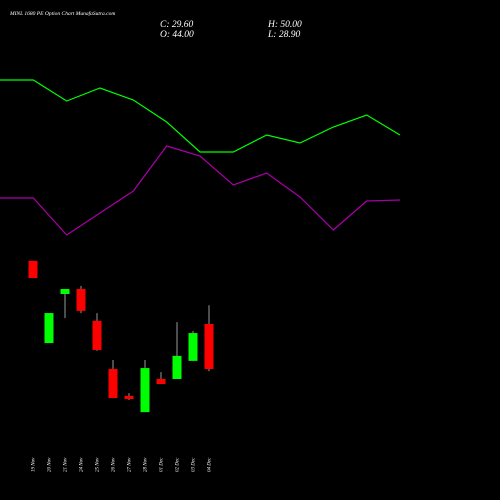 The image size is (500, 500). I want to click on x-tick-label: 01 Dec, so click(162, 464).